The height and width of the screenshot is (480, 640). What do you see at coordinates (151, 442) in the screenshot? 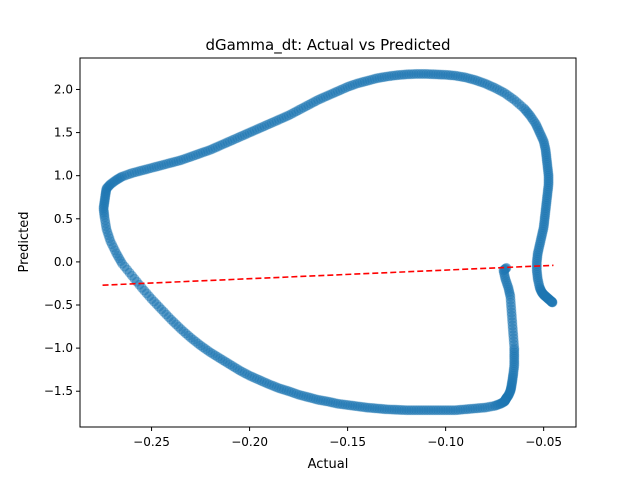
I see `x-tick-label: −0.25` at bounding box center [151, 442].